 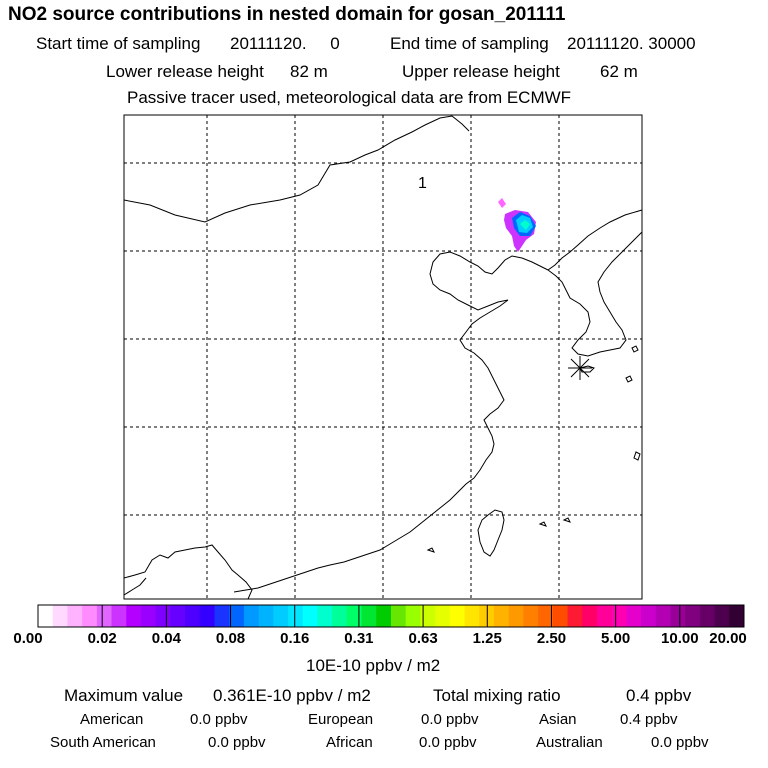 I want to click on australian-label: Australian, so click(x=569, y=742).